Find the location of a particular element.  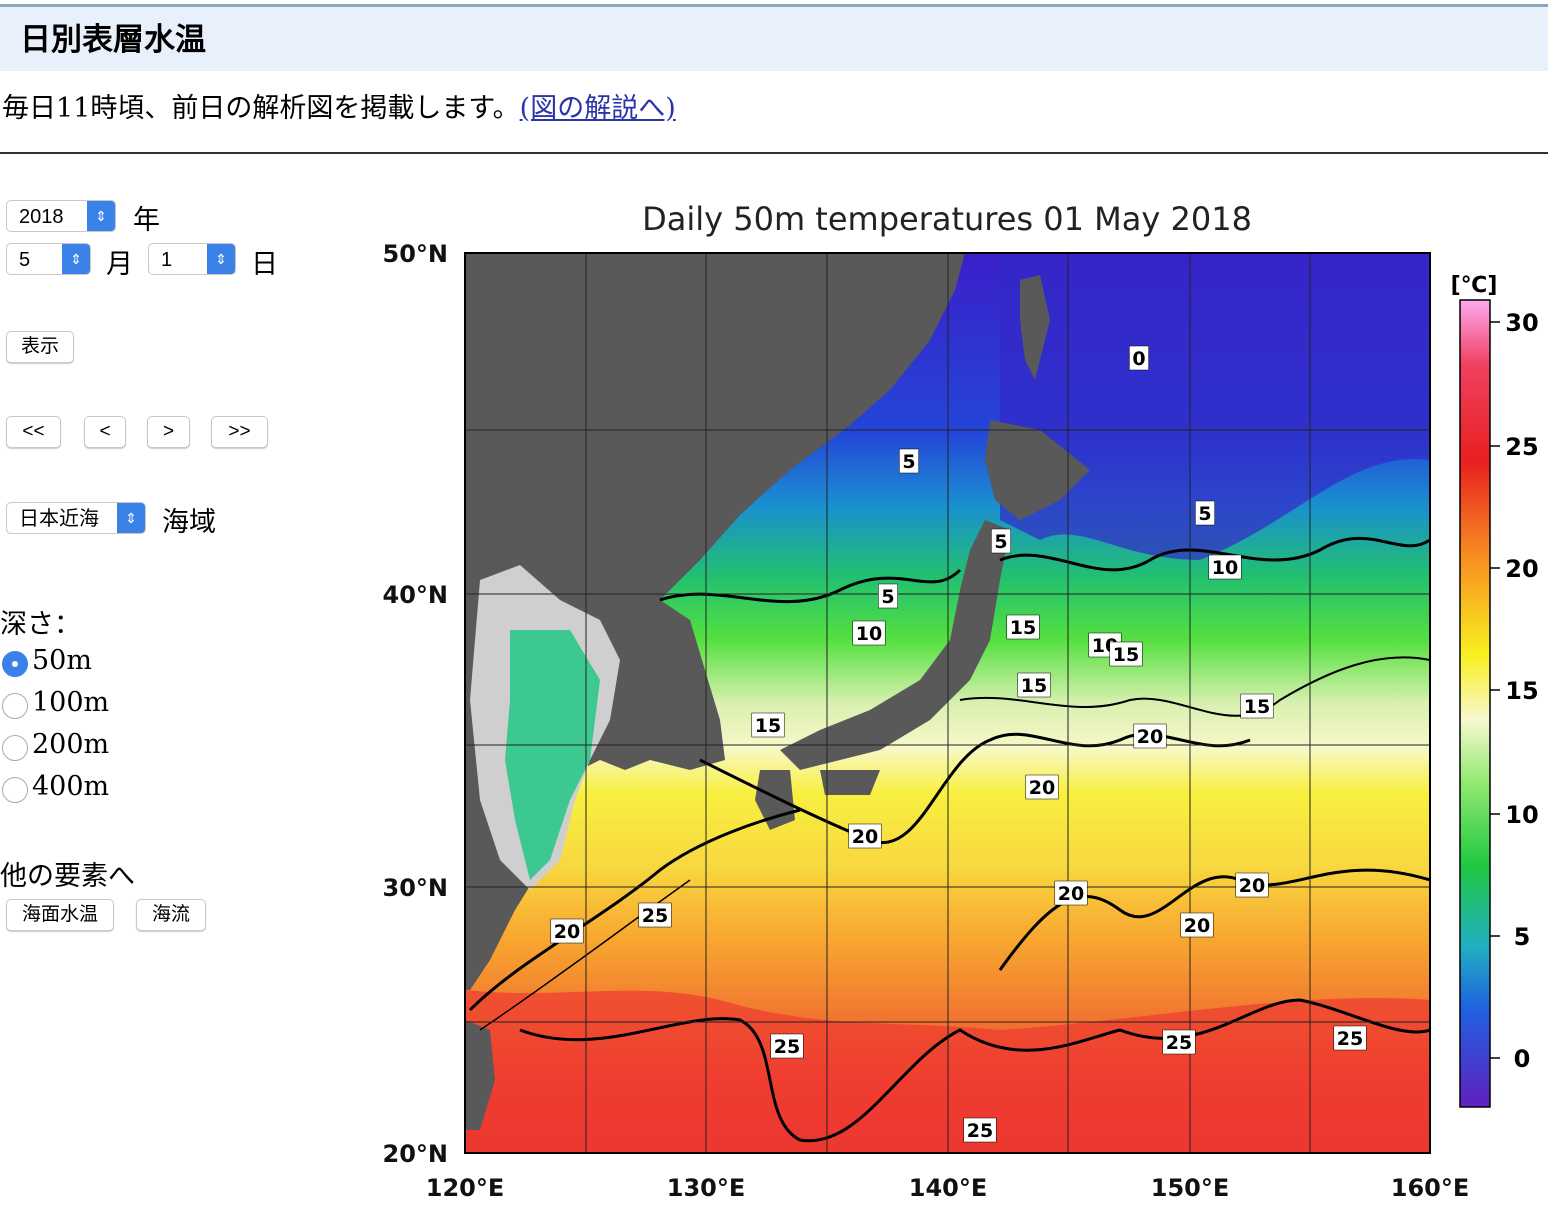

colorbar-label: 30 is located at coordinates (1521, 323).